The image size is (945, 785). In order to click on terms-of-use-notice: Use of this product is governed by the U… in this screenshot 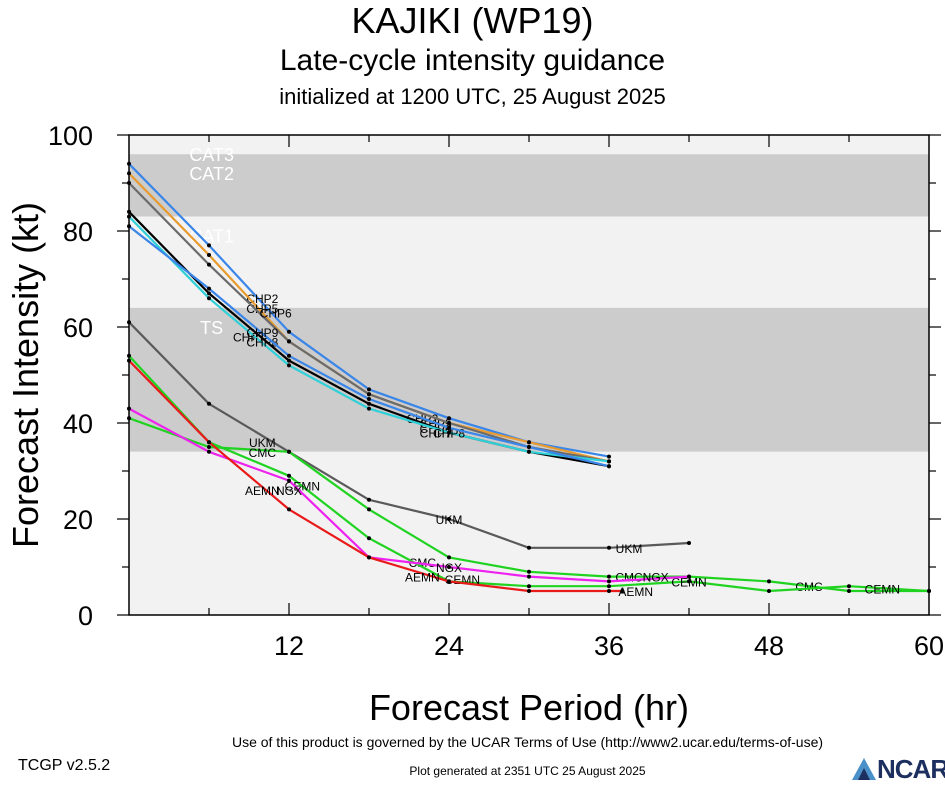, I will do `click(527, 742)`.